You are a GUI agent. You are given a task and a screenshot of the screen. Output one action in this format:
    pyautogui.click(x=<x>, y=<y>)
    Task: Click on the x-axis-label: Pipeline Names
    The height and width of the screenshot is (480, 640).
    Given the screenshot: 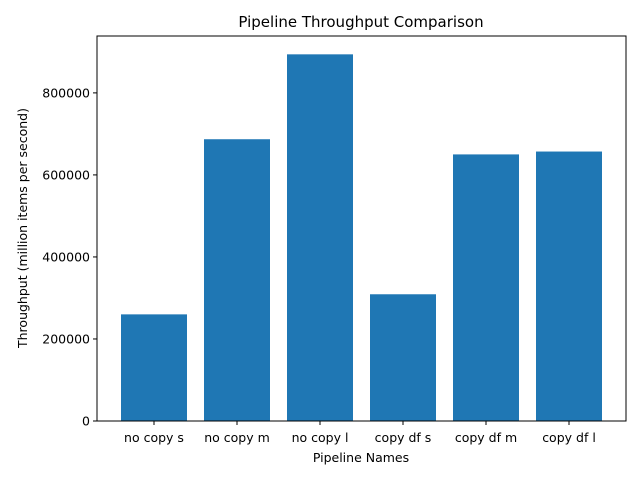 What is the action you would take?
    pyautogui.click(x=361, y=457)
    